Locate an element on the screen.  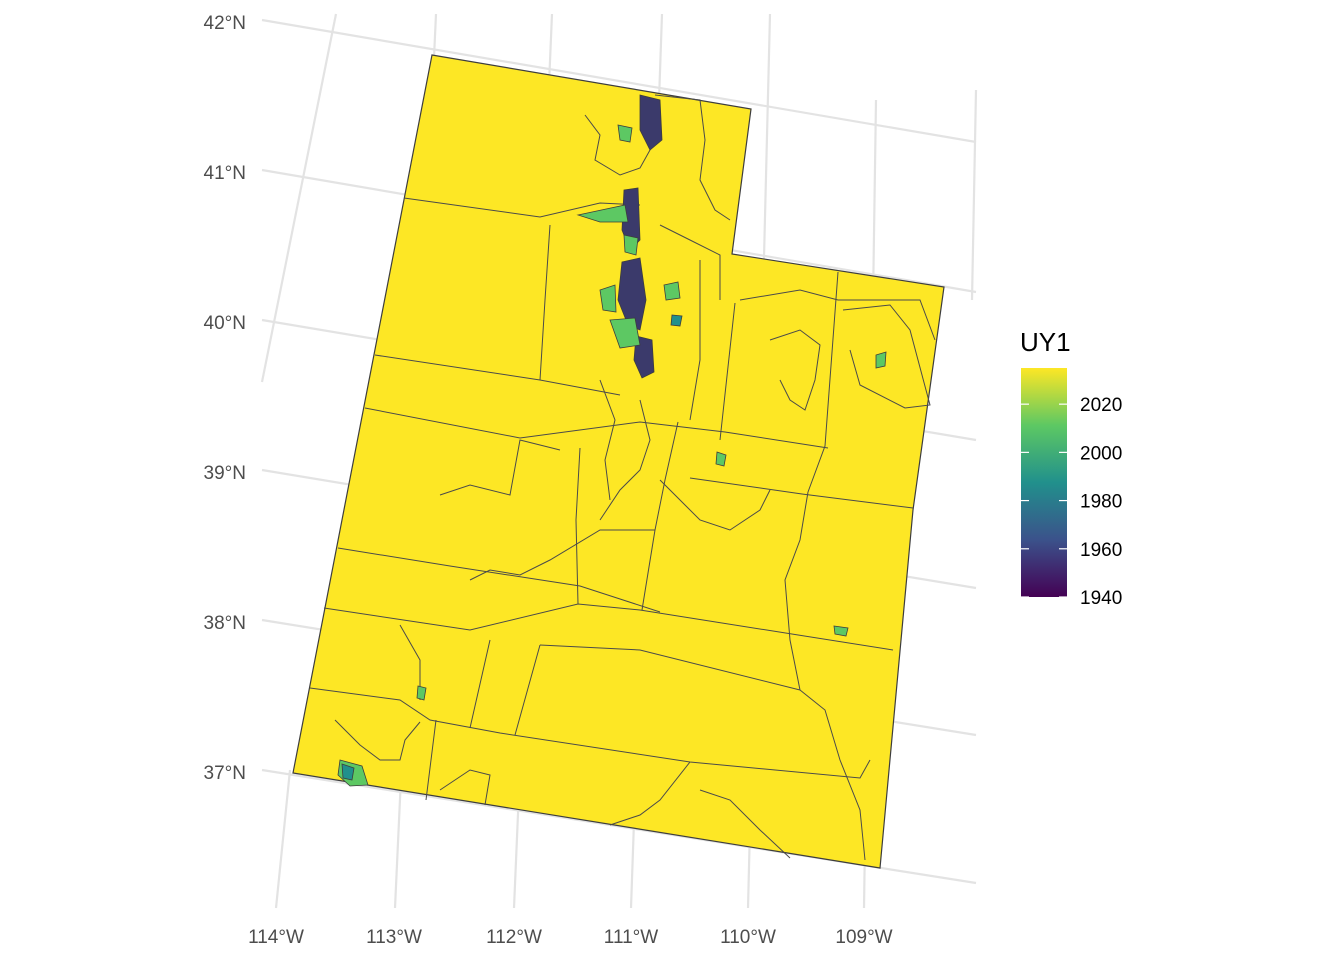
lat-label: 41°N is located at coordinates (225, 173).